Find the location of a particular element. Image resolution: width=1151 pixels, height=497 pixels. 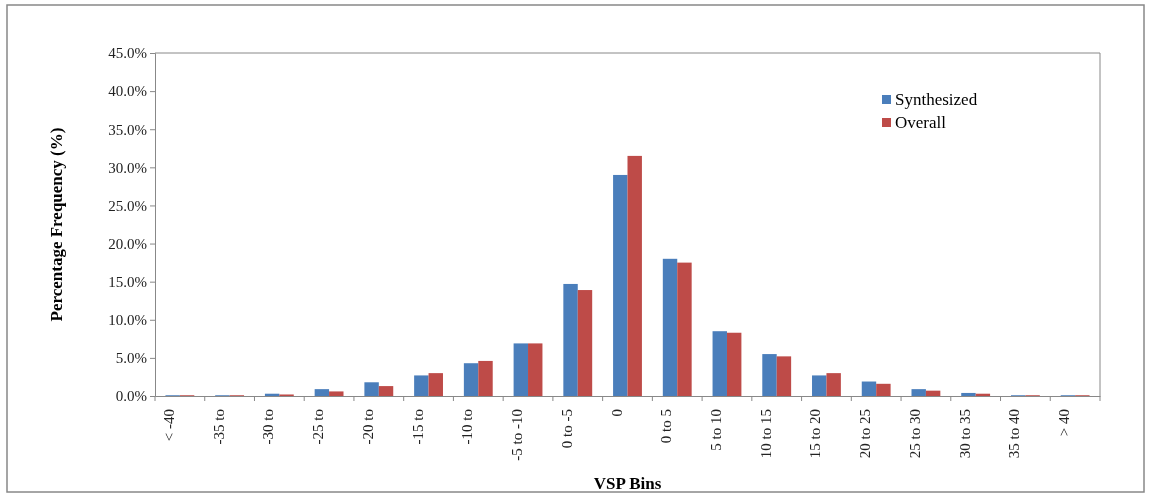

x-tick-label: -15 to is located at coordinates (417, 427).